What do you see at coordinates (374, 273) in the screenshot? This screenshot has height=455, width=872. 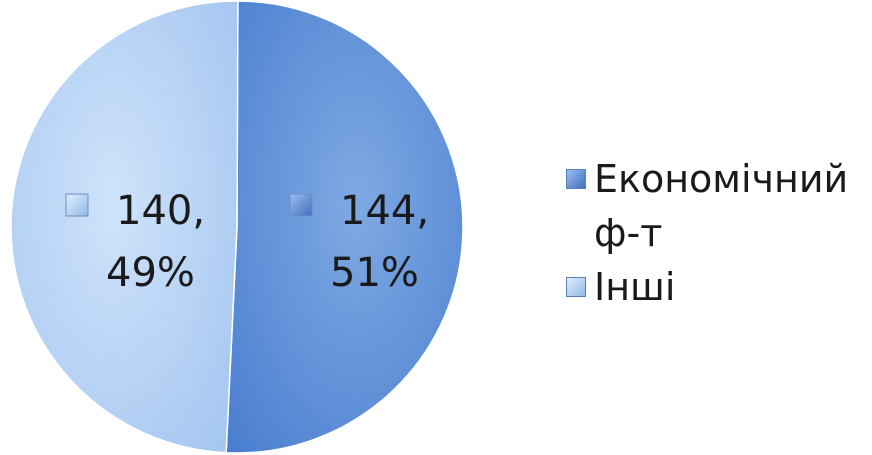 I see `data-label-percent-economic: 51%` at bounding box center [374, 273].